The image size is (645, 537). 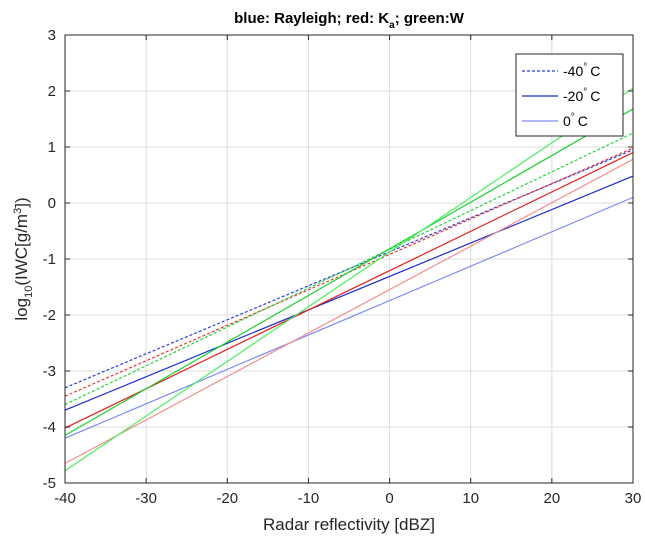 I want to click on y-tick-label: -5, so click(x=49, y=483).